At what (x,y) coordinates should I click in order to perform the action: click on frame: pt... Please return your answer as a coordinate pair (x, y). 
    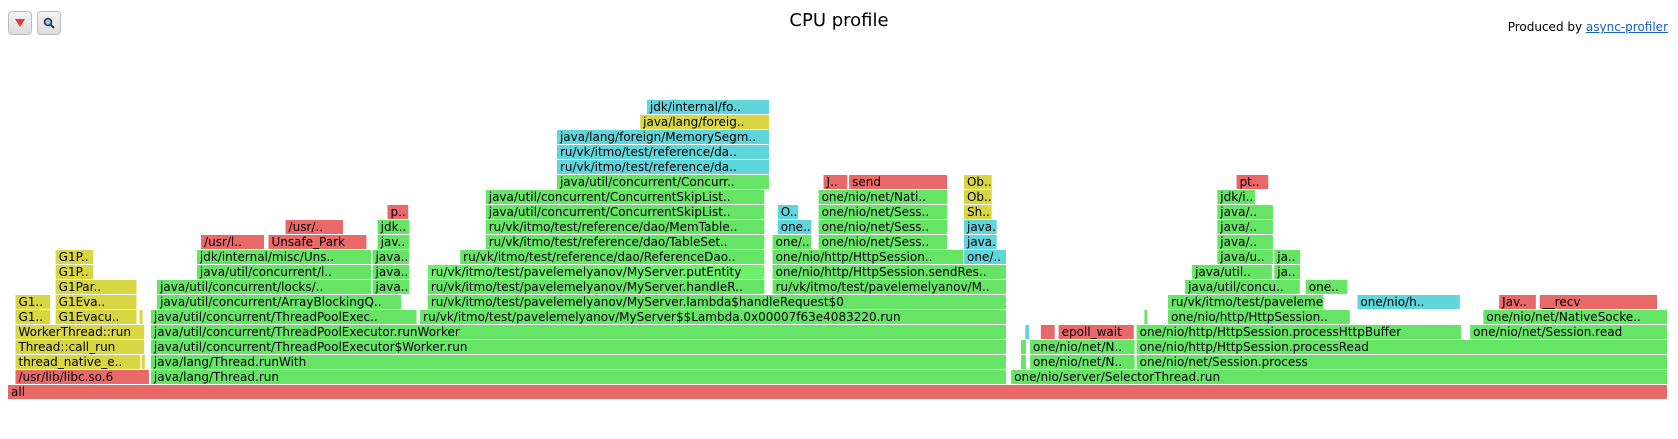
    Looking at the image, I should click on (1252, 182).